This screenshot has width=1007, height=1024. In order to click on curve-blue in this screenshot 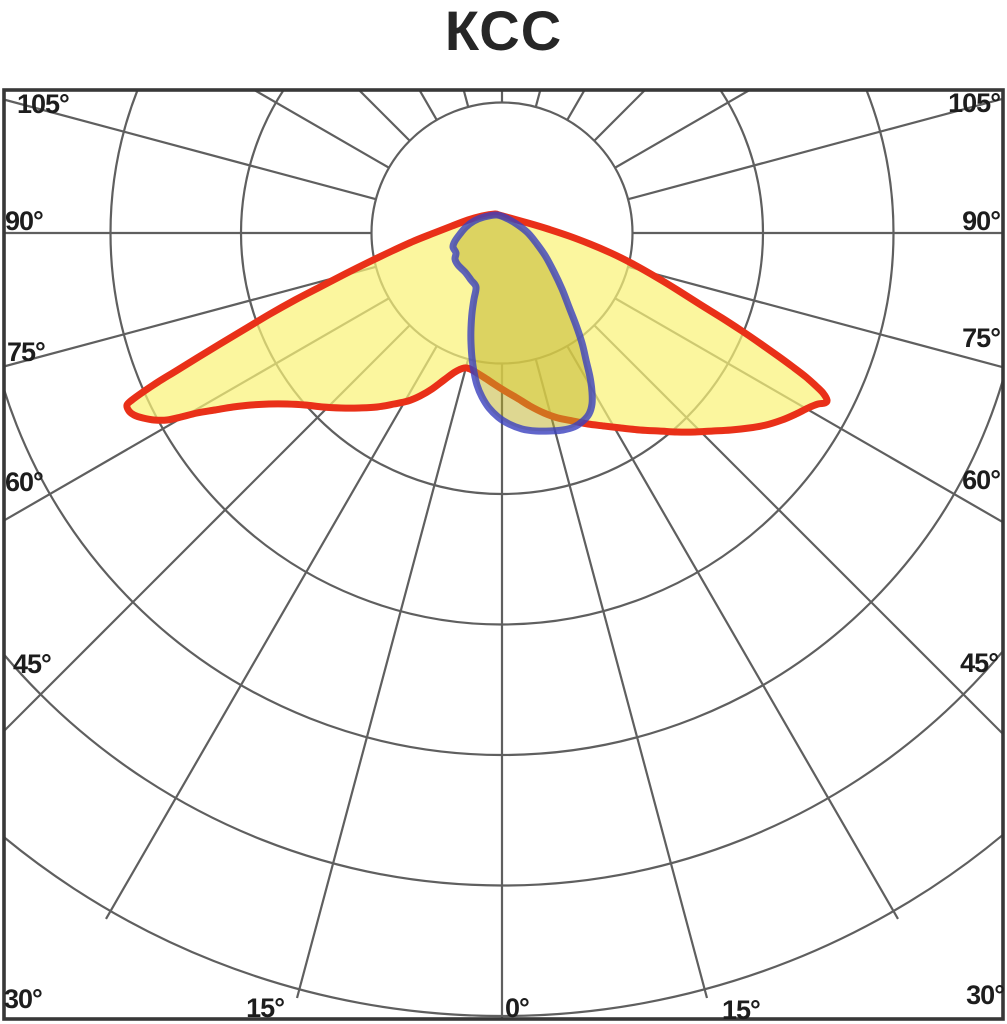, I will do `click(522, 323)`.